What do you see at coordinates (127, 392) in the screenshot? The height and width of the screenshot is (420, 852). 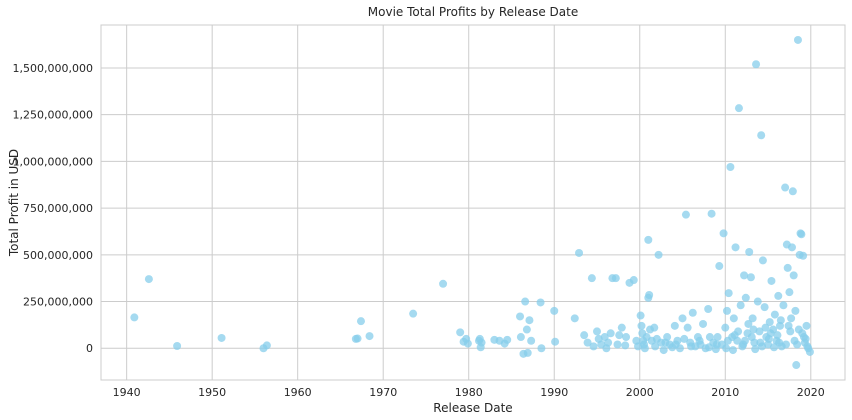 I see `x-tick-label: 1940` at bounding box center [127, 392].